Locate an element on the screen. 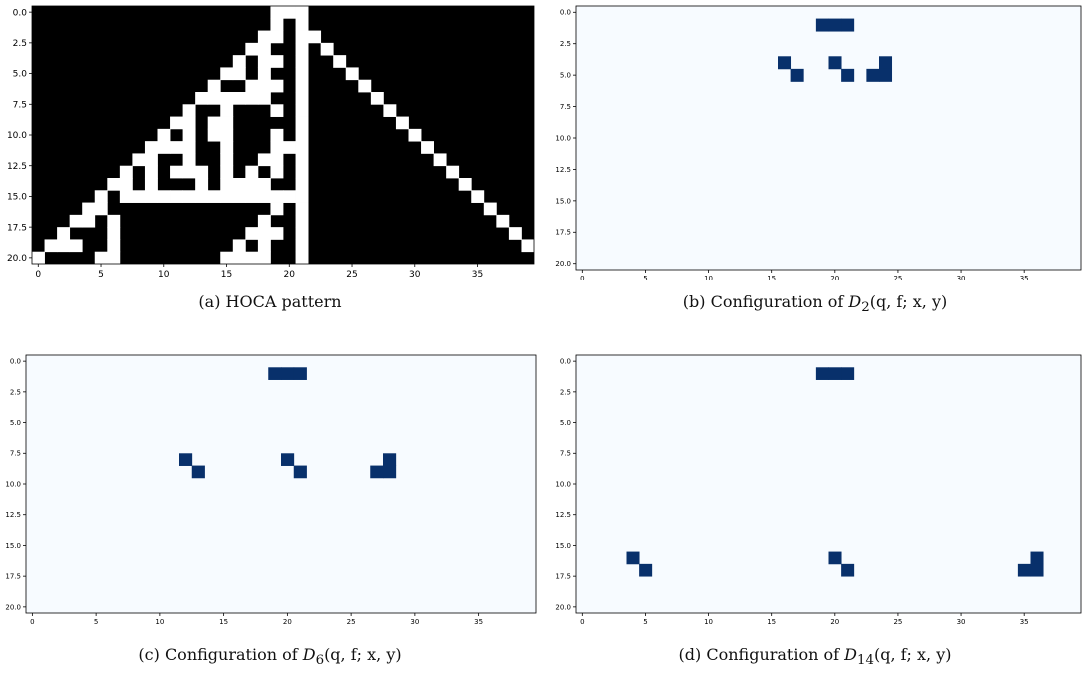 The height and width of the screenshot is (680, 1085). caption-d-label: (d) is located at coordinates (690, 654).